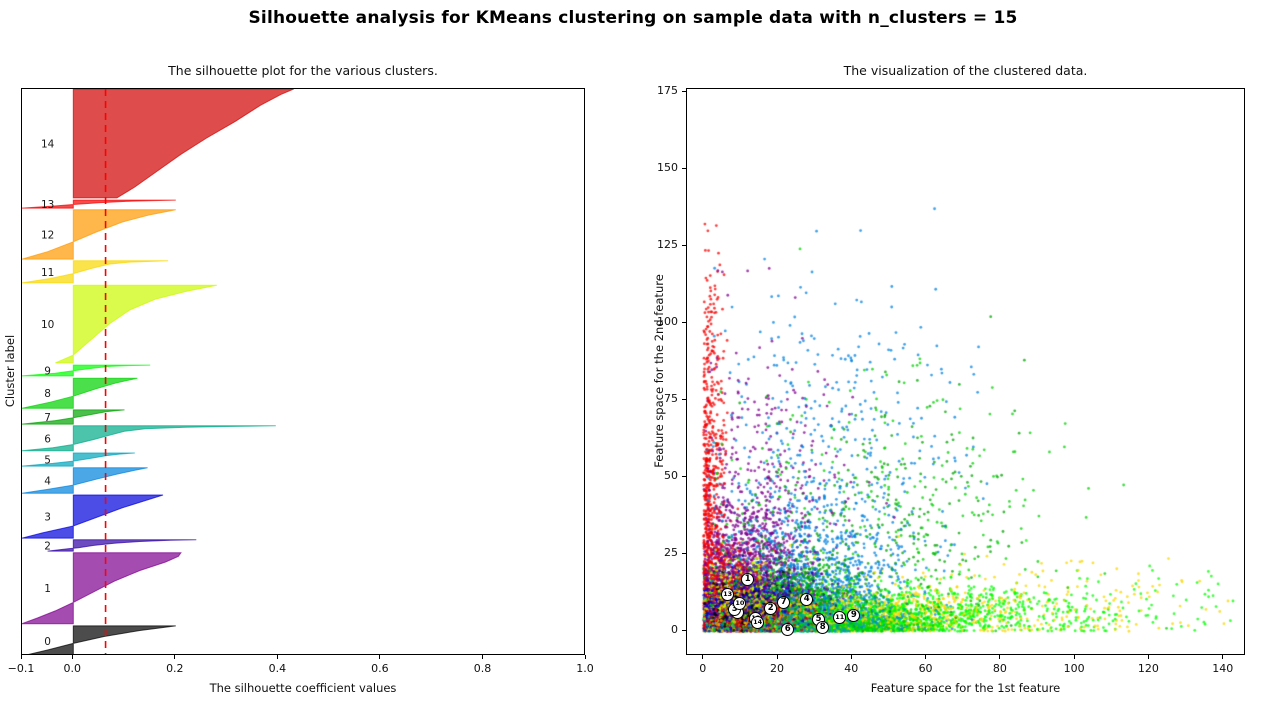 Image resolution: width=1266 pixels, height=705 pixels. I want to click on scatter-xtick-label: 20, so click(777, 668).